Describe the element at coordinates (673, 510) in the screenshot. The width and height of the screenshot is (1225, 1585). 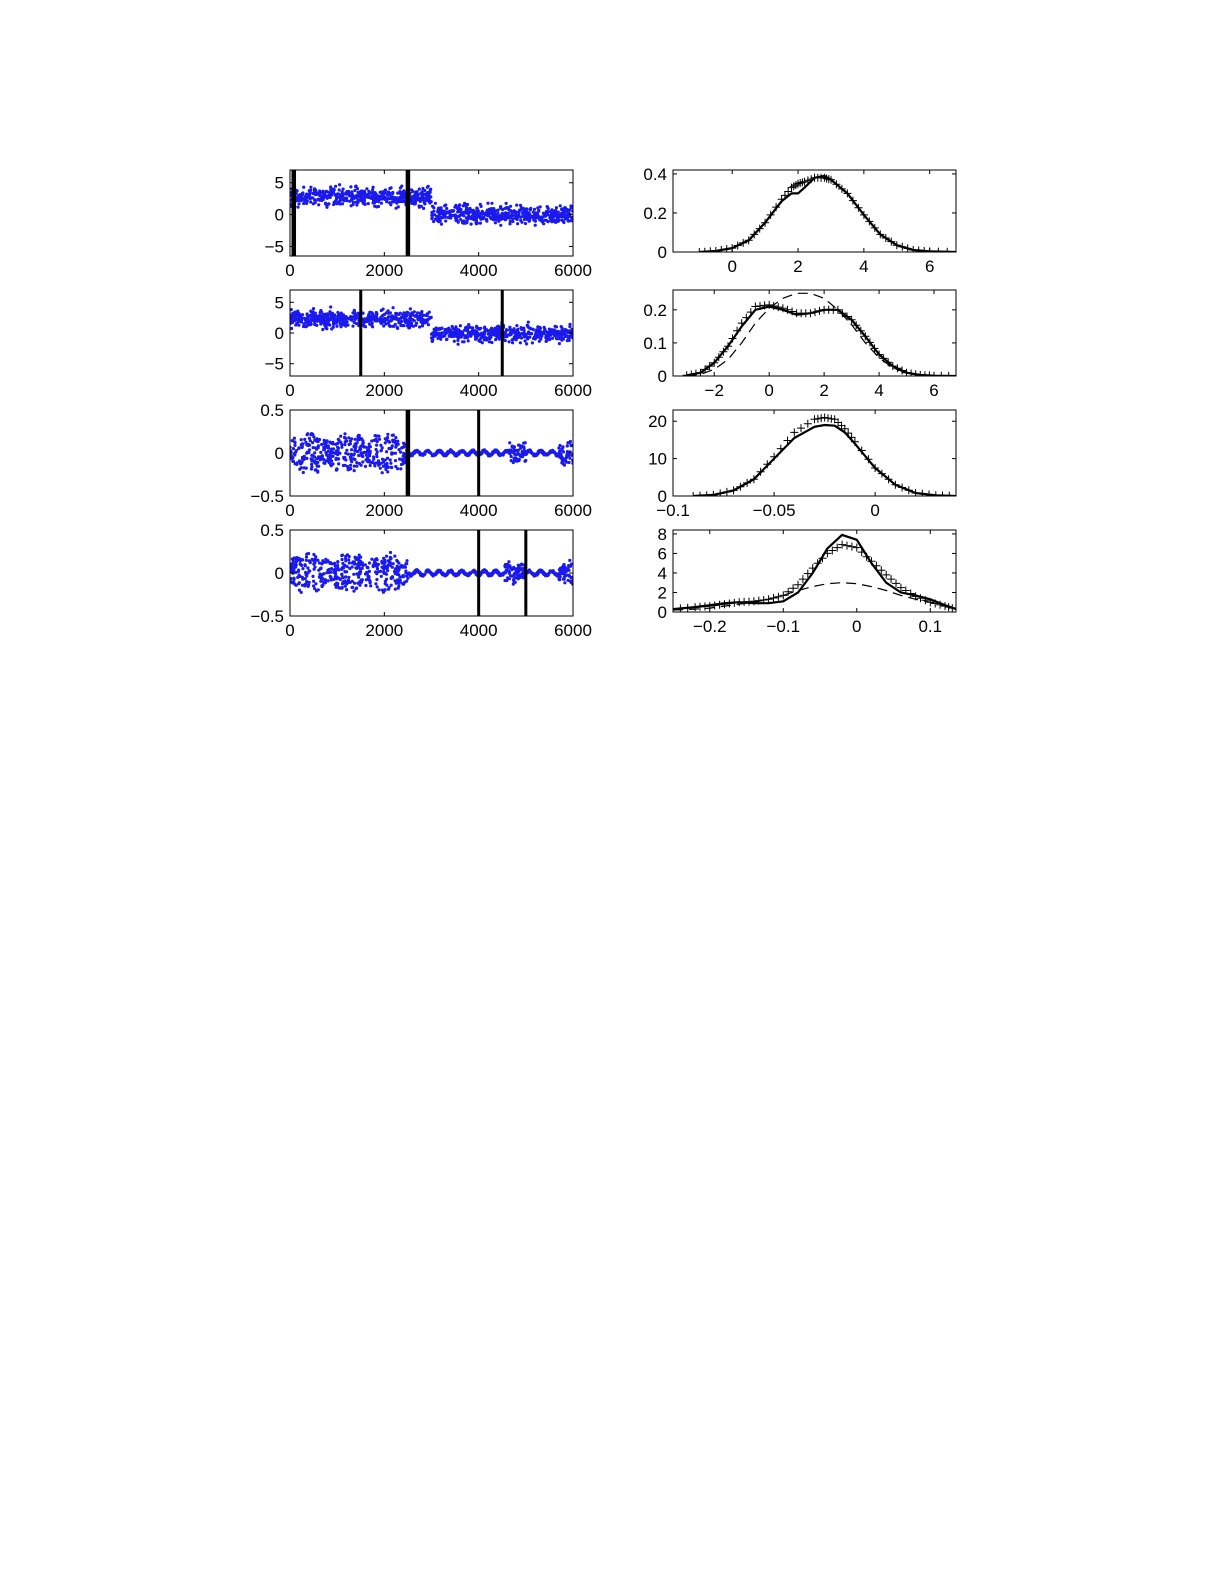
I see `x-tick-label: −0.1` at that location.